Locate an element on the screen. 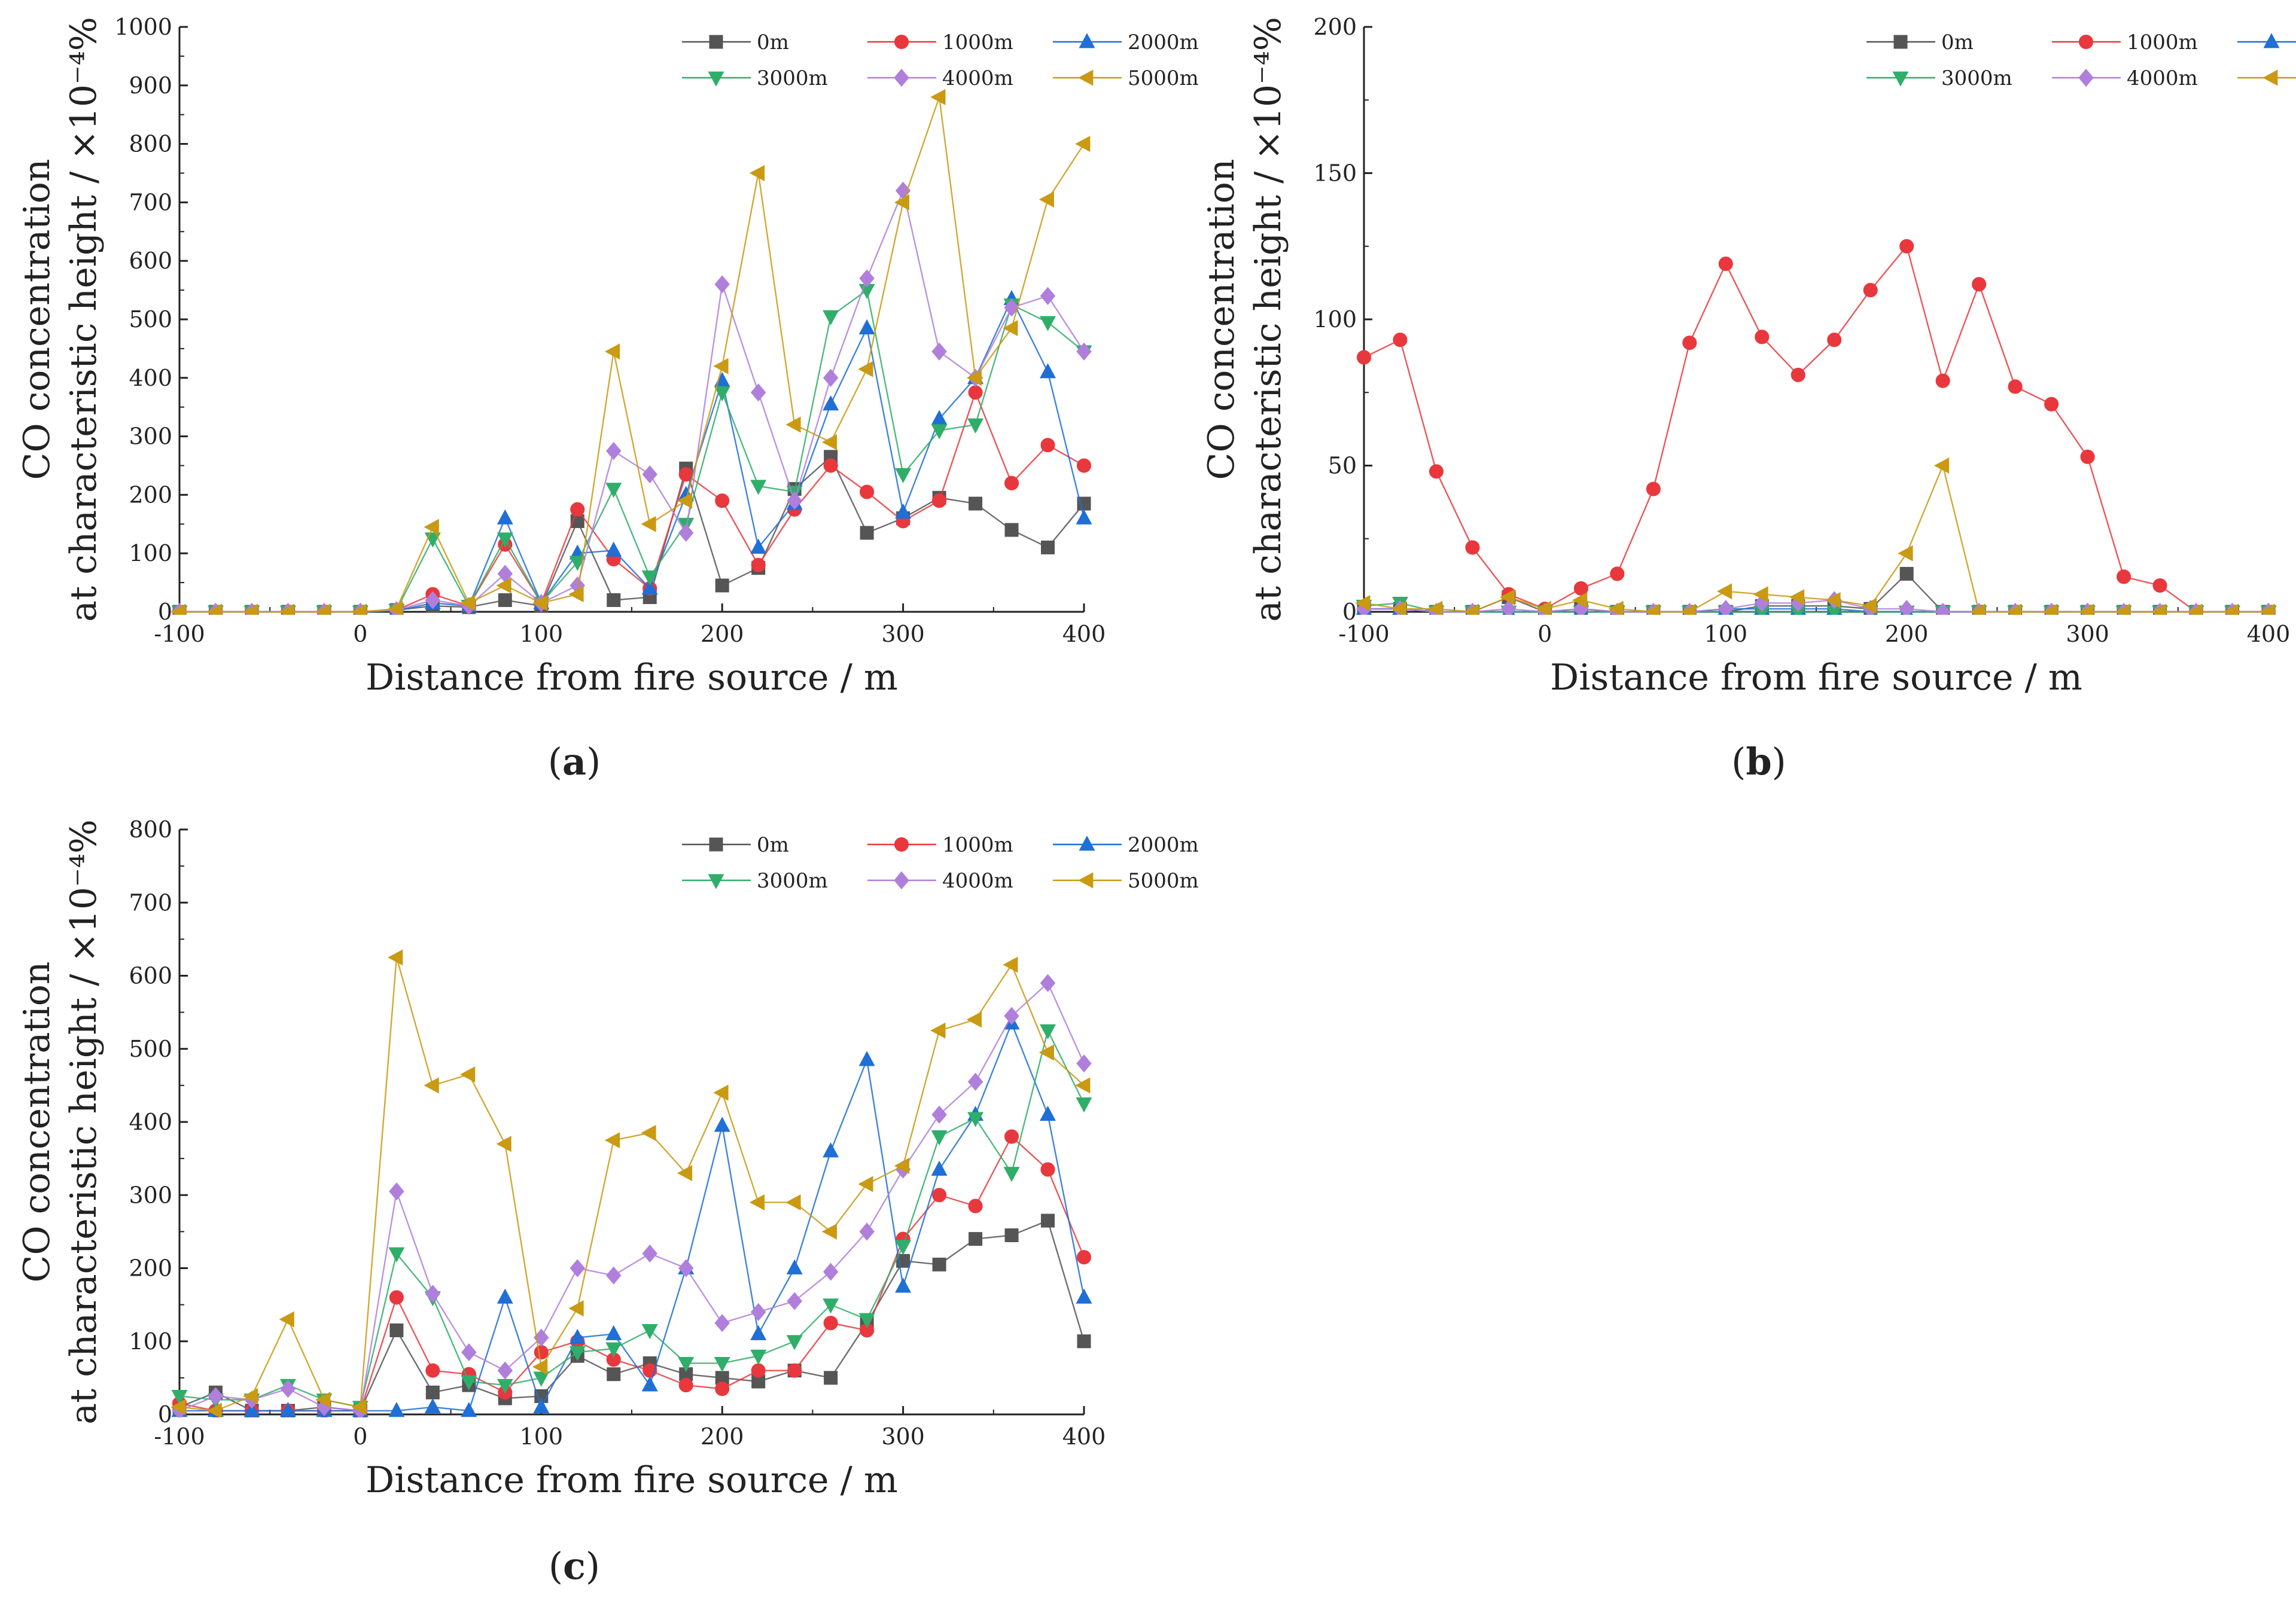 This screenshot has height=1601, width=2296. y-tick-label: 700 is located at coordinates (150, 202).